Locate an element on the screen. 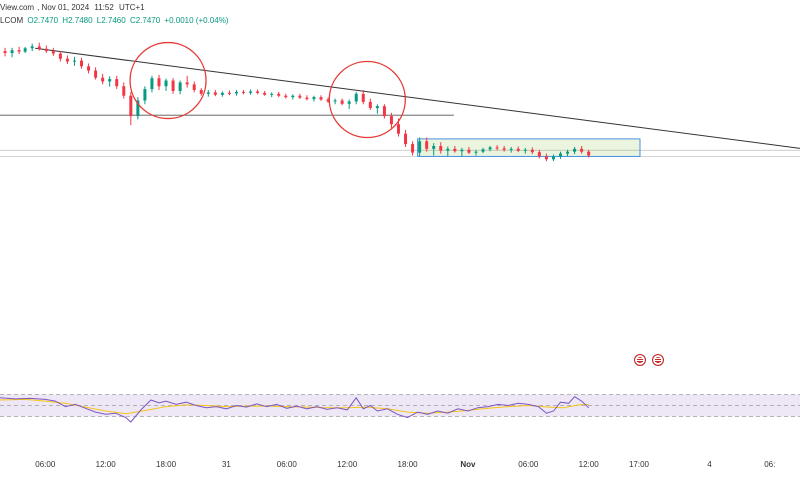 Image resolution: width=800 pixels, height=493 pixels. time-tick-label: Nov is located at coordinates (468, 464).